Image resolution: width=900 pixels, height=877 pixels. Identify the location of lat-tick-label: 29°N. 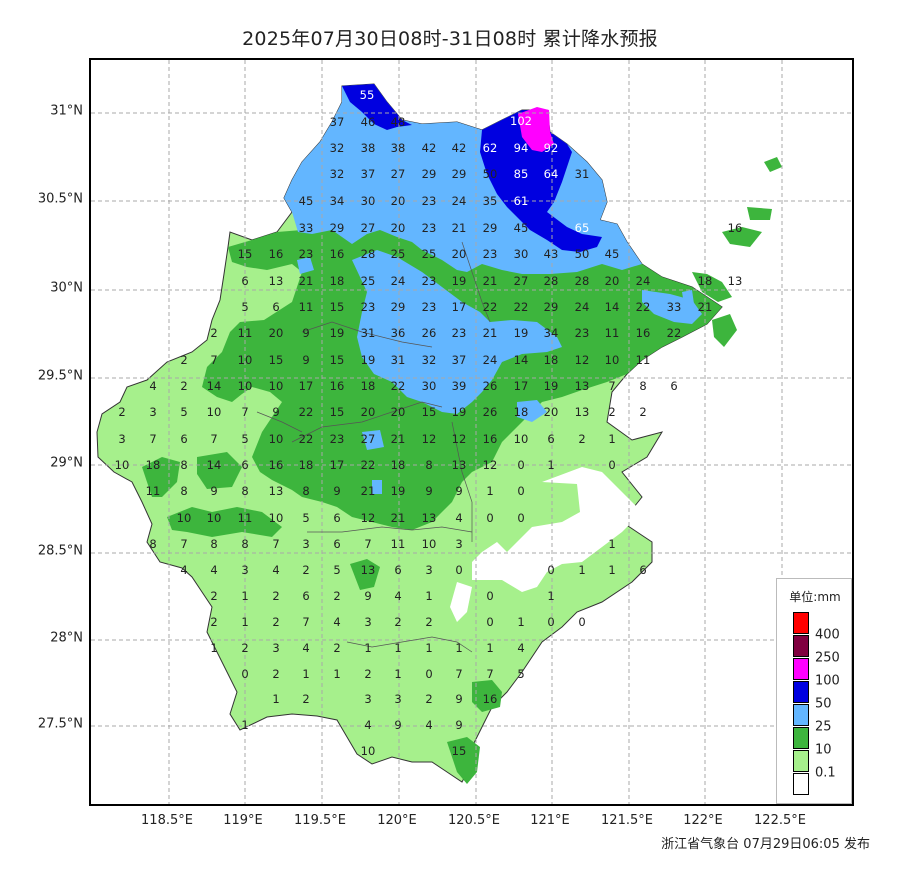
(66, 463).